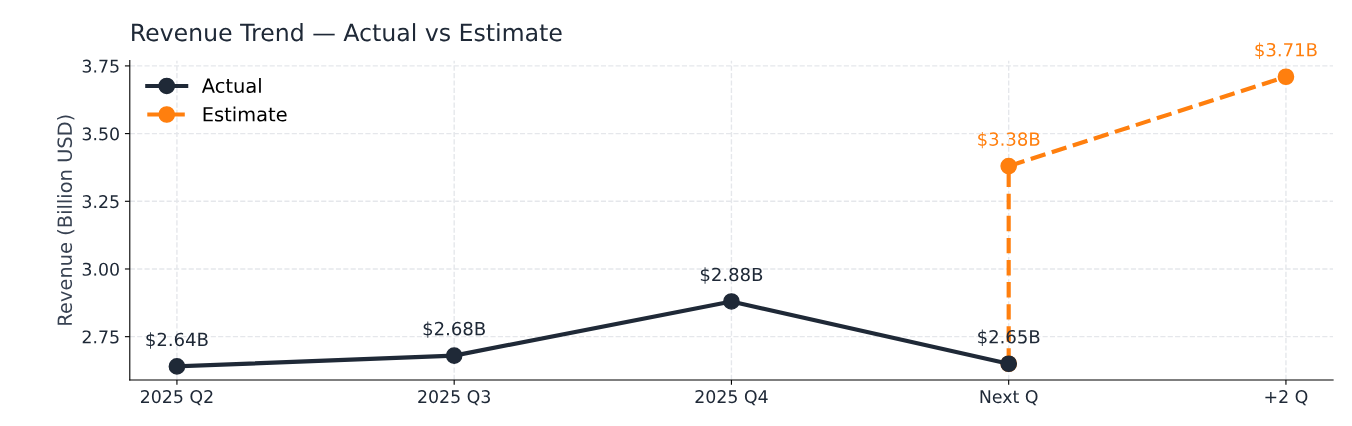  I want to click on data-label: $2.88B, so click(731, 275).